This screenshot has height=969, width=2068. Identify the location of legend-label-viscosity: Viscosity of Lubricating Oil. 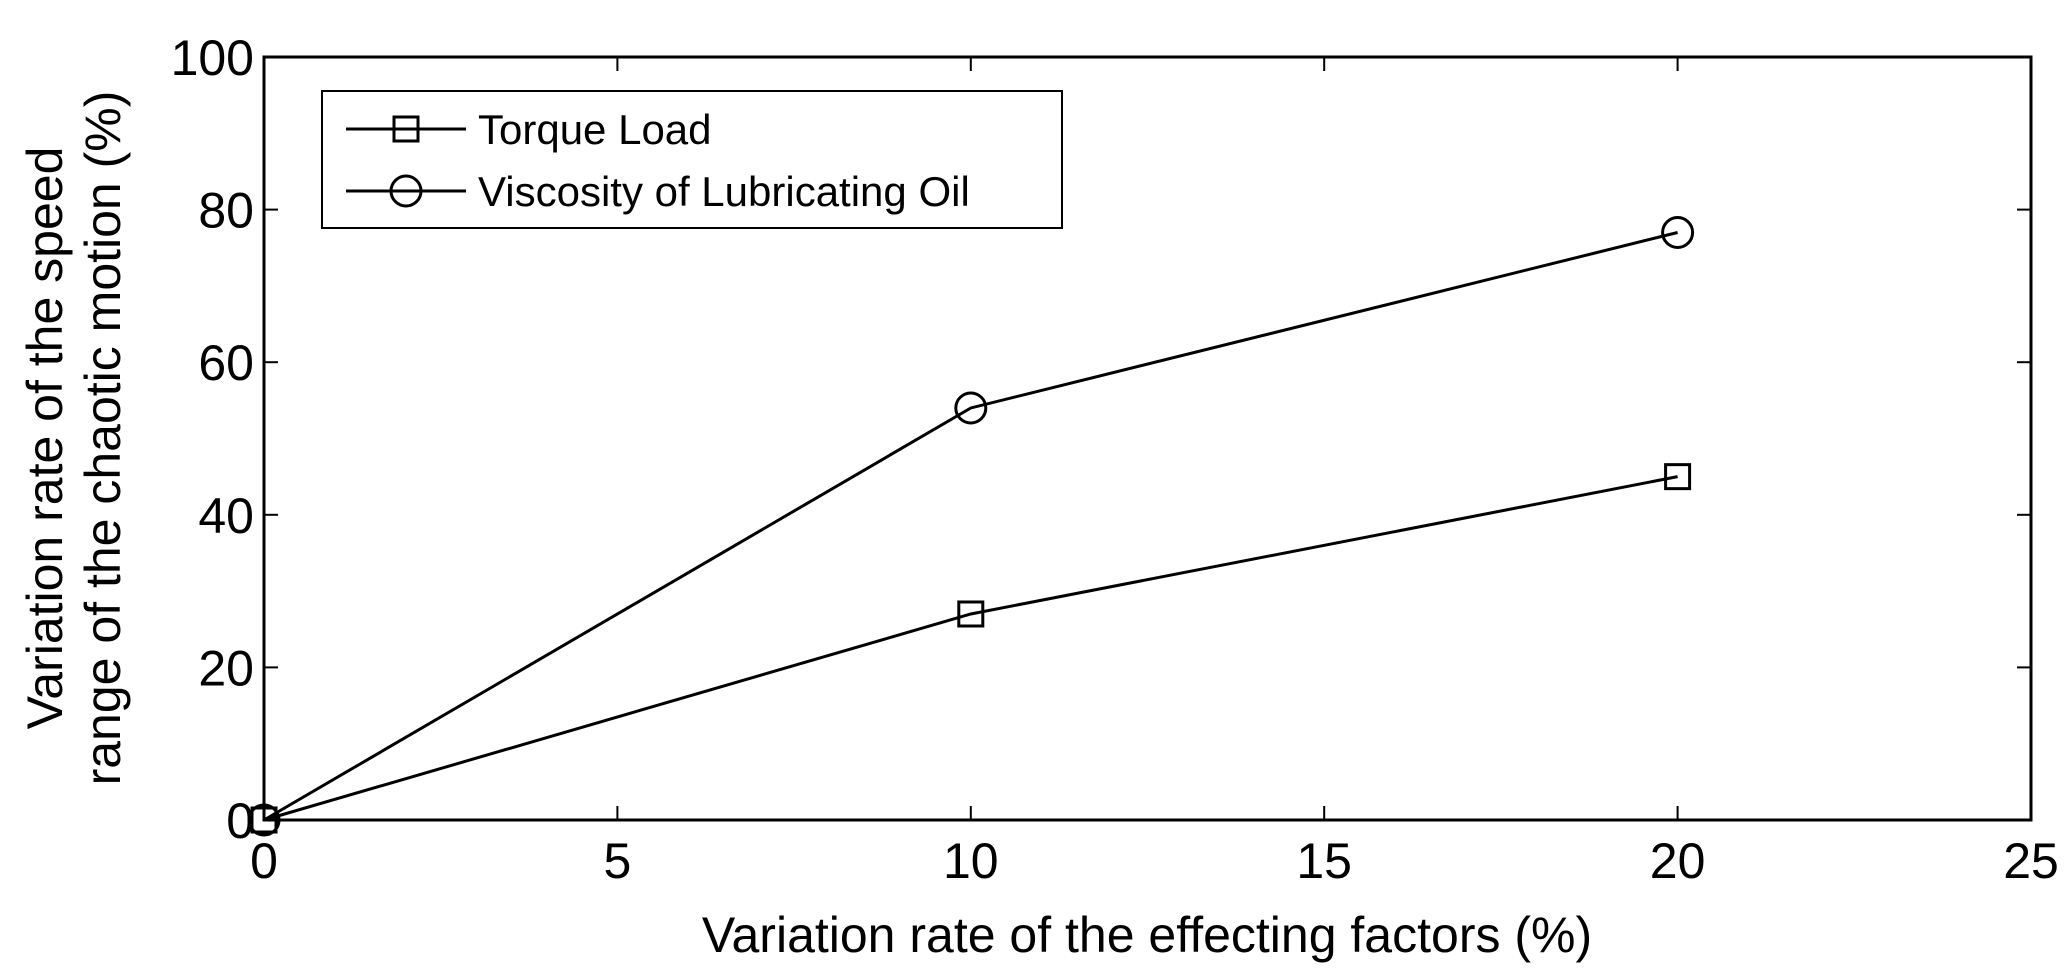
(724, 191).